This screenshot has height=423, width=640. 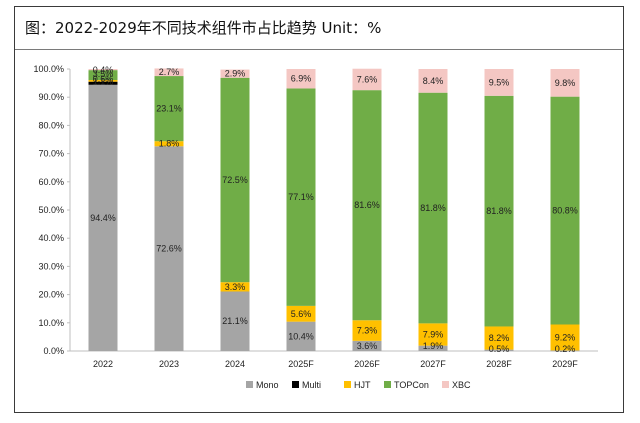 What do you see at coordinates (295, 384) in the screenshot?
I see `legend-swatch-multi` at bounding box center [295, 384].